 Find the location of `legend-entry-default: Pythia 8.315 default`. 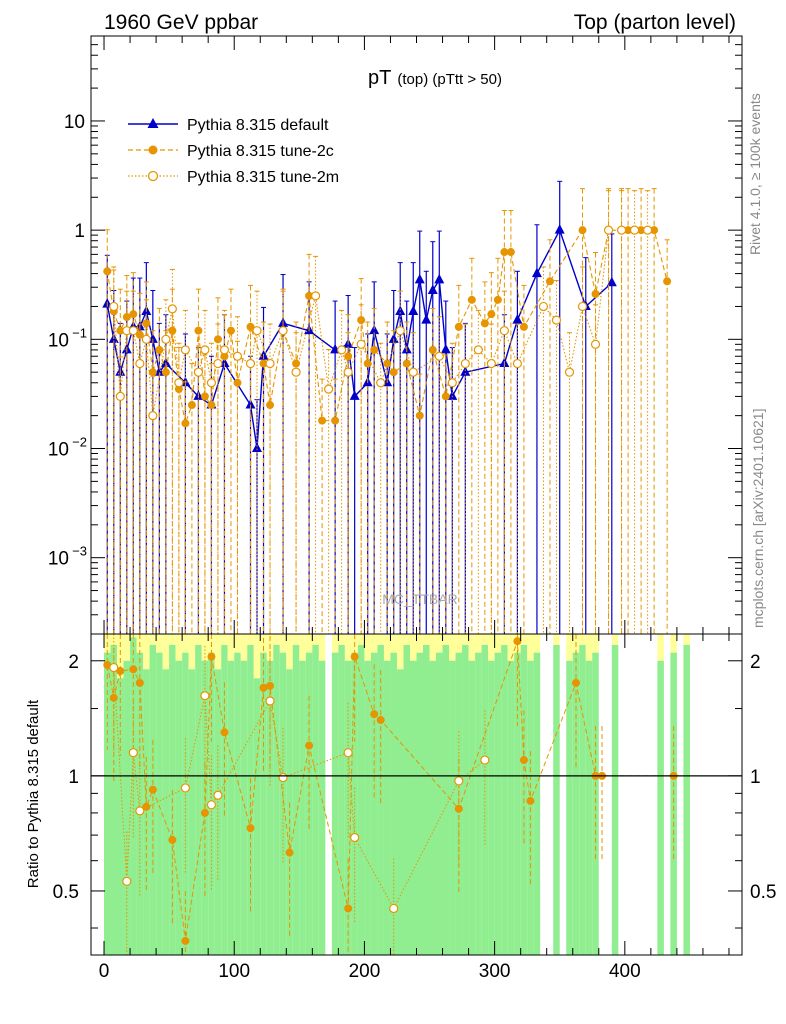

legend-entry-default: Pythia 8.315 default is located at coordinates (228, 125).